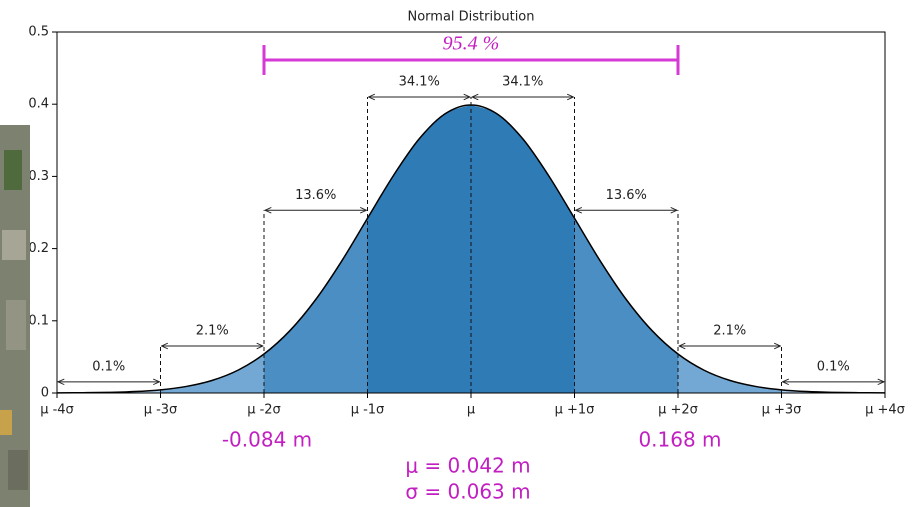 Image resolution: width=922 pixels, height=507 pixels. What do you see at coordinates (38, 32) in the screenshot?
I see `y-tick-label: 0.5` at bounding box center [38, 32].